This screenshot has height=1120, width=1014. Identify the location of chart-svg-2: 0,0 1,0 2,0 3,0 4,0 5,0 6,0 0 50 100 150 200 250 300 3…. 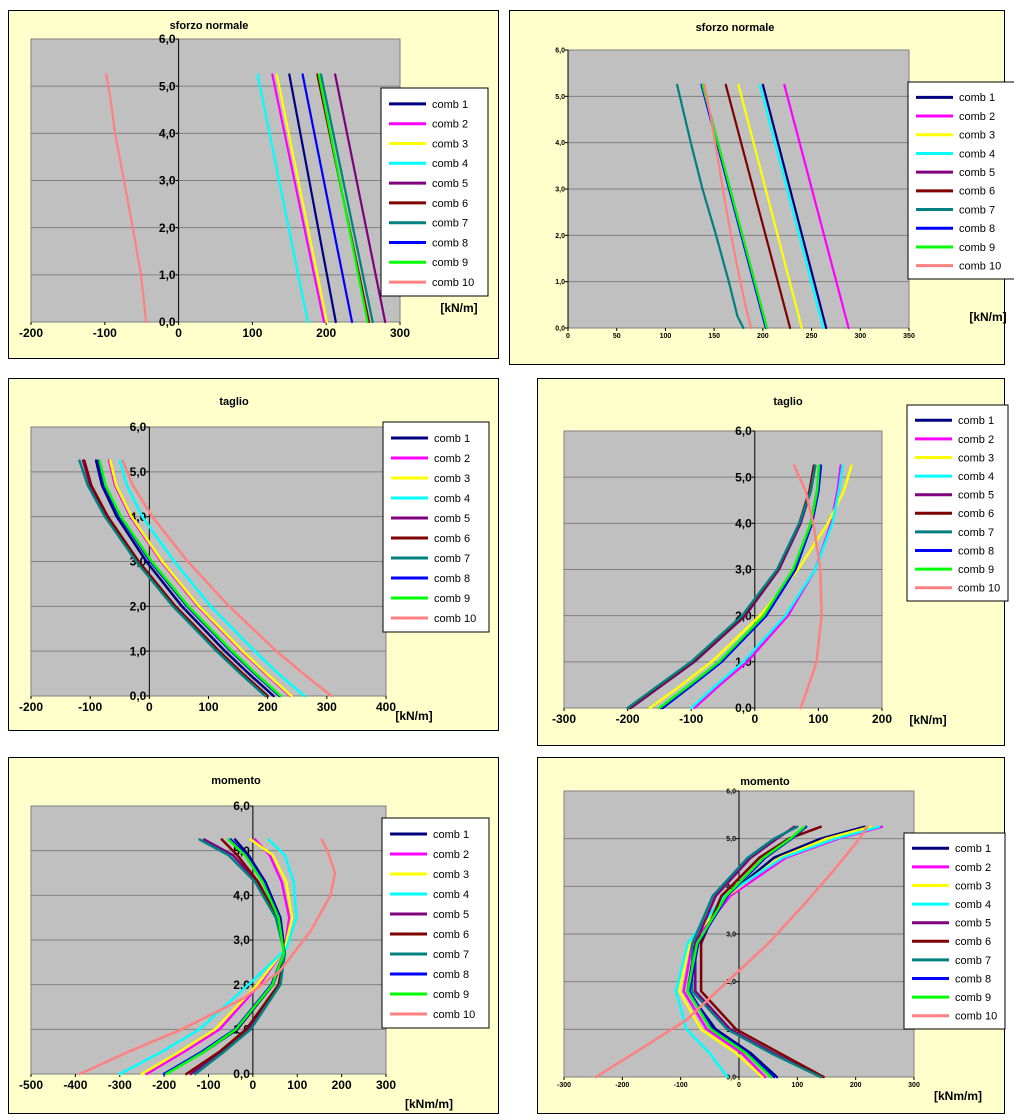
(784, 181).